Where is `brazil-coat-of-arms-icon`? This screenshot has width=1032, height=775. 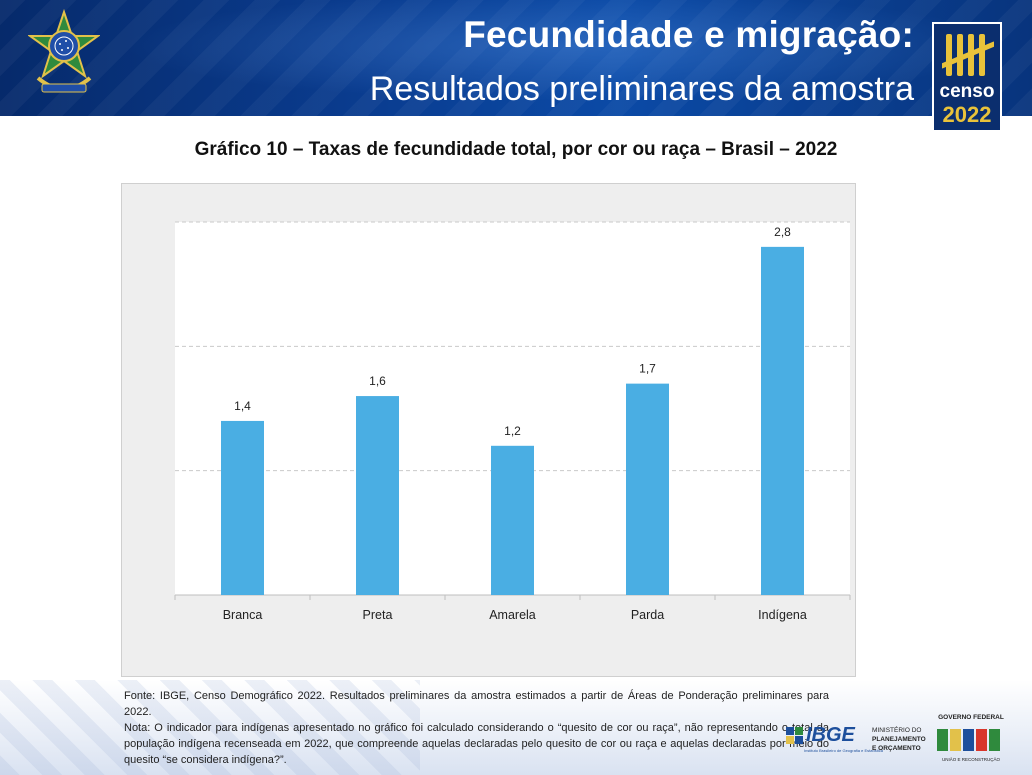
brazil-coat-of-arms-icon is located at coordinates (64, 50).